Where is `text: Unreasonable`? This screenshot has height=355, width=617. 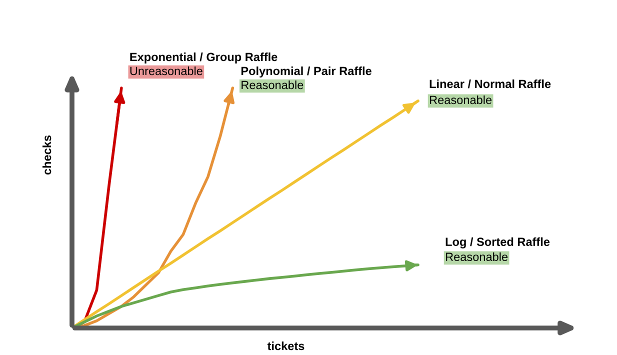
text: Unreasonable is located at coordinates (166, 71).